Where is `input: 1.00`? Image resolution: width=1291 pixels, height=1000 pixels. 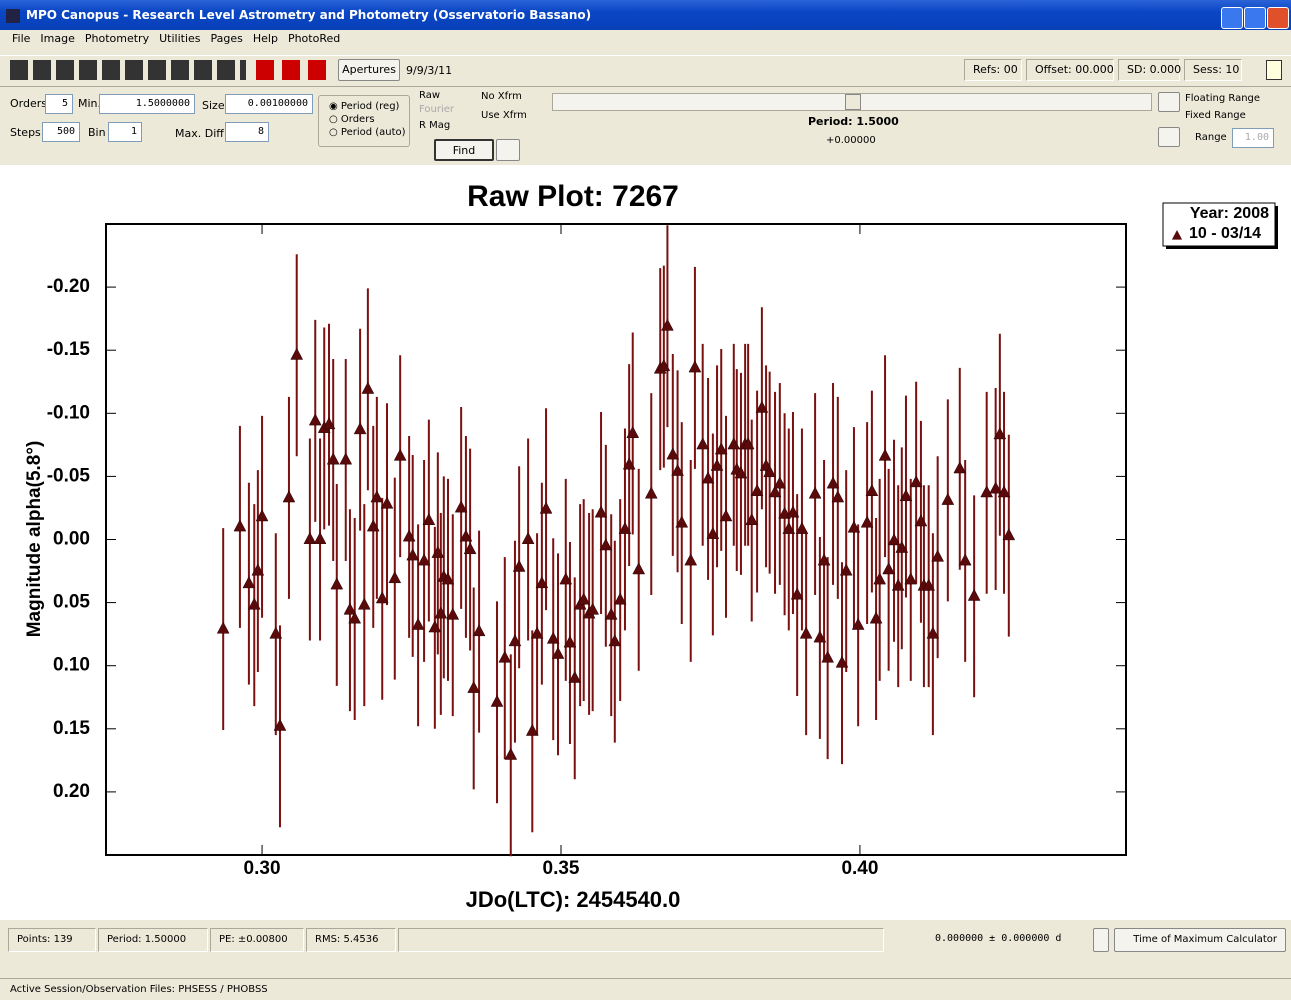
input: 1.00 is located at coordinates (1253, 138).